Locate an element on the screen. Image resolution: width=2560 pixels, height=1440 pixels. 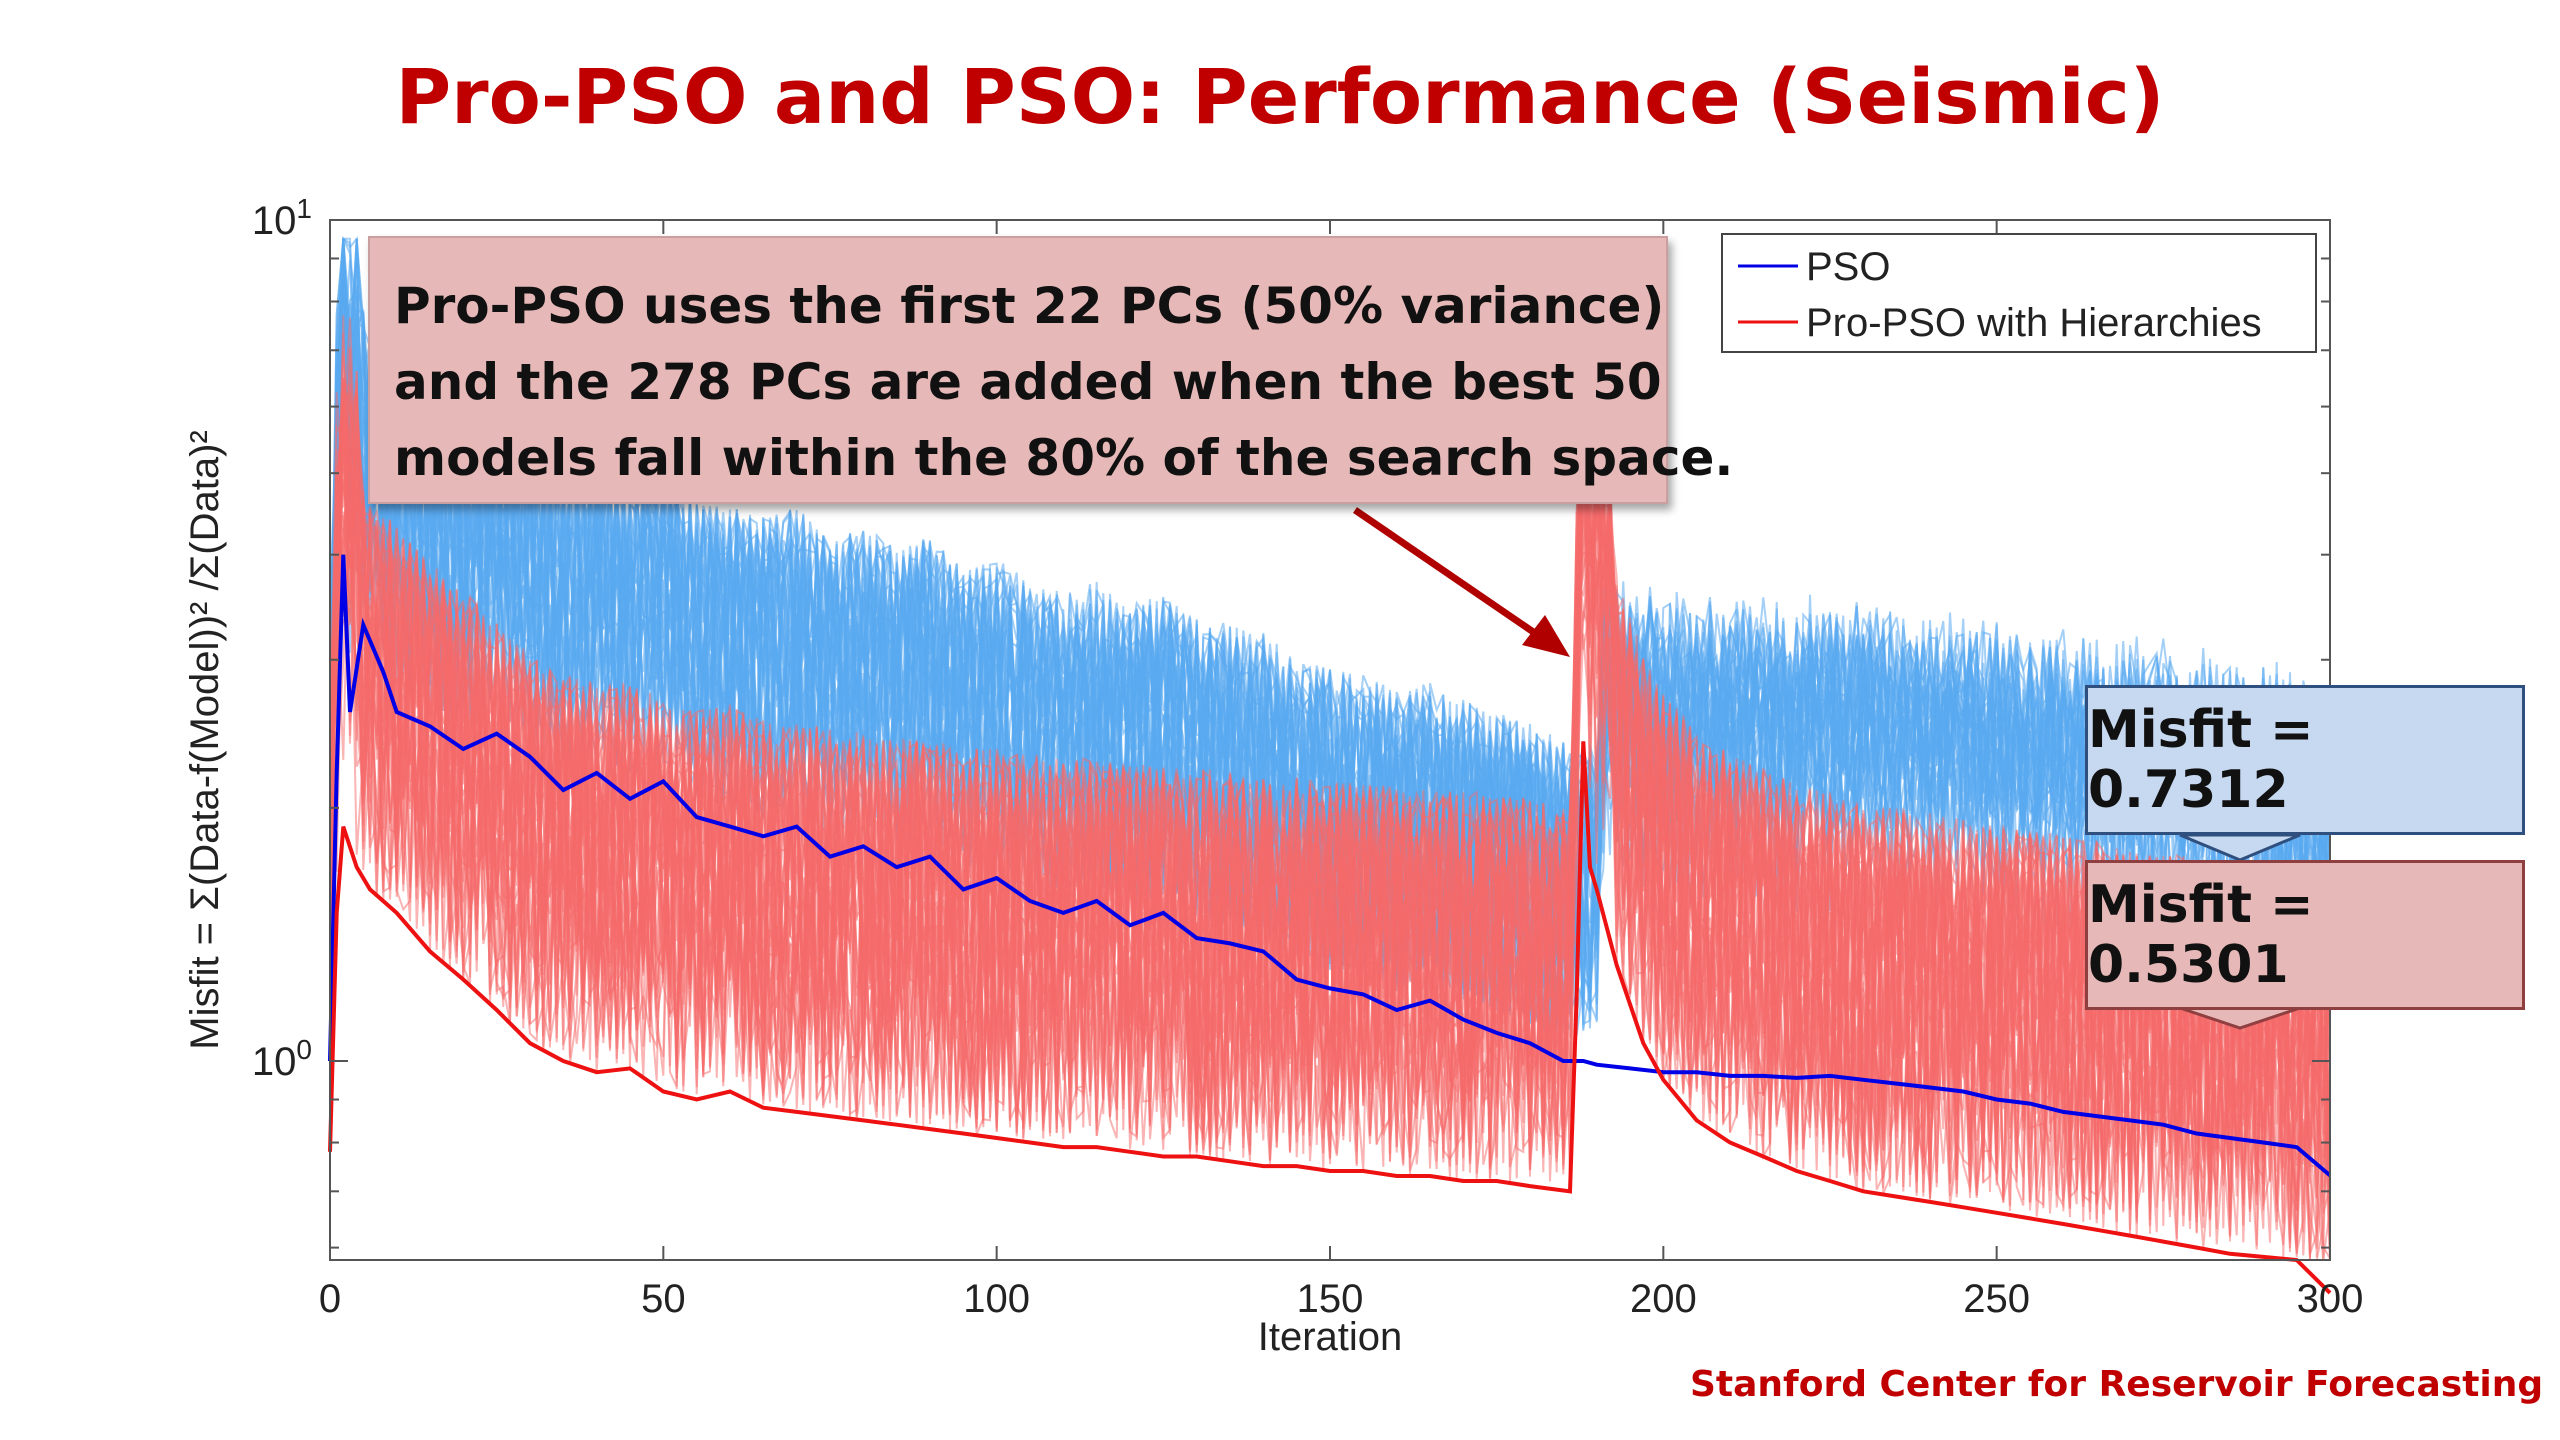
legend-label-pso: PSO is located at coordinates (1848, 267).